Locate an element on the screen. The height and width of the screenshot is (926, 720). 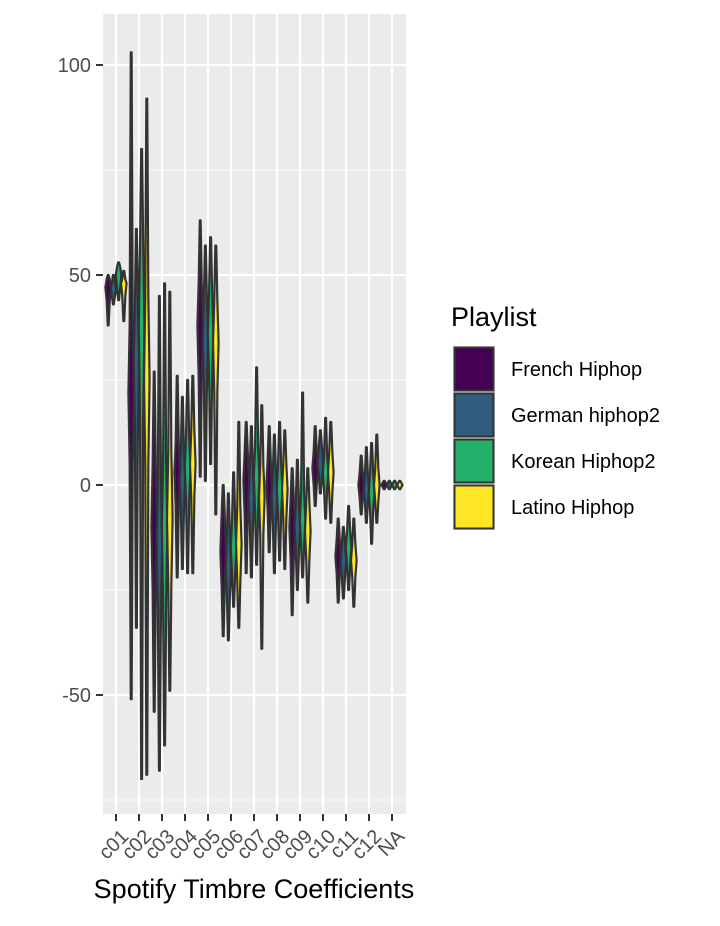
violin-c06-latino-hiphop is located at coordinates (238, 524).